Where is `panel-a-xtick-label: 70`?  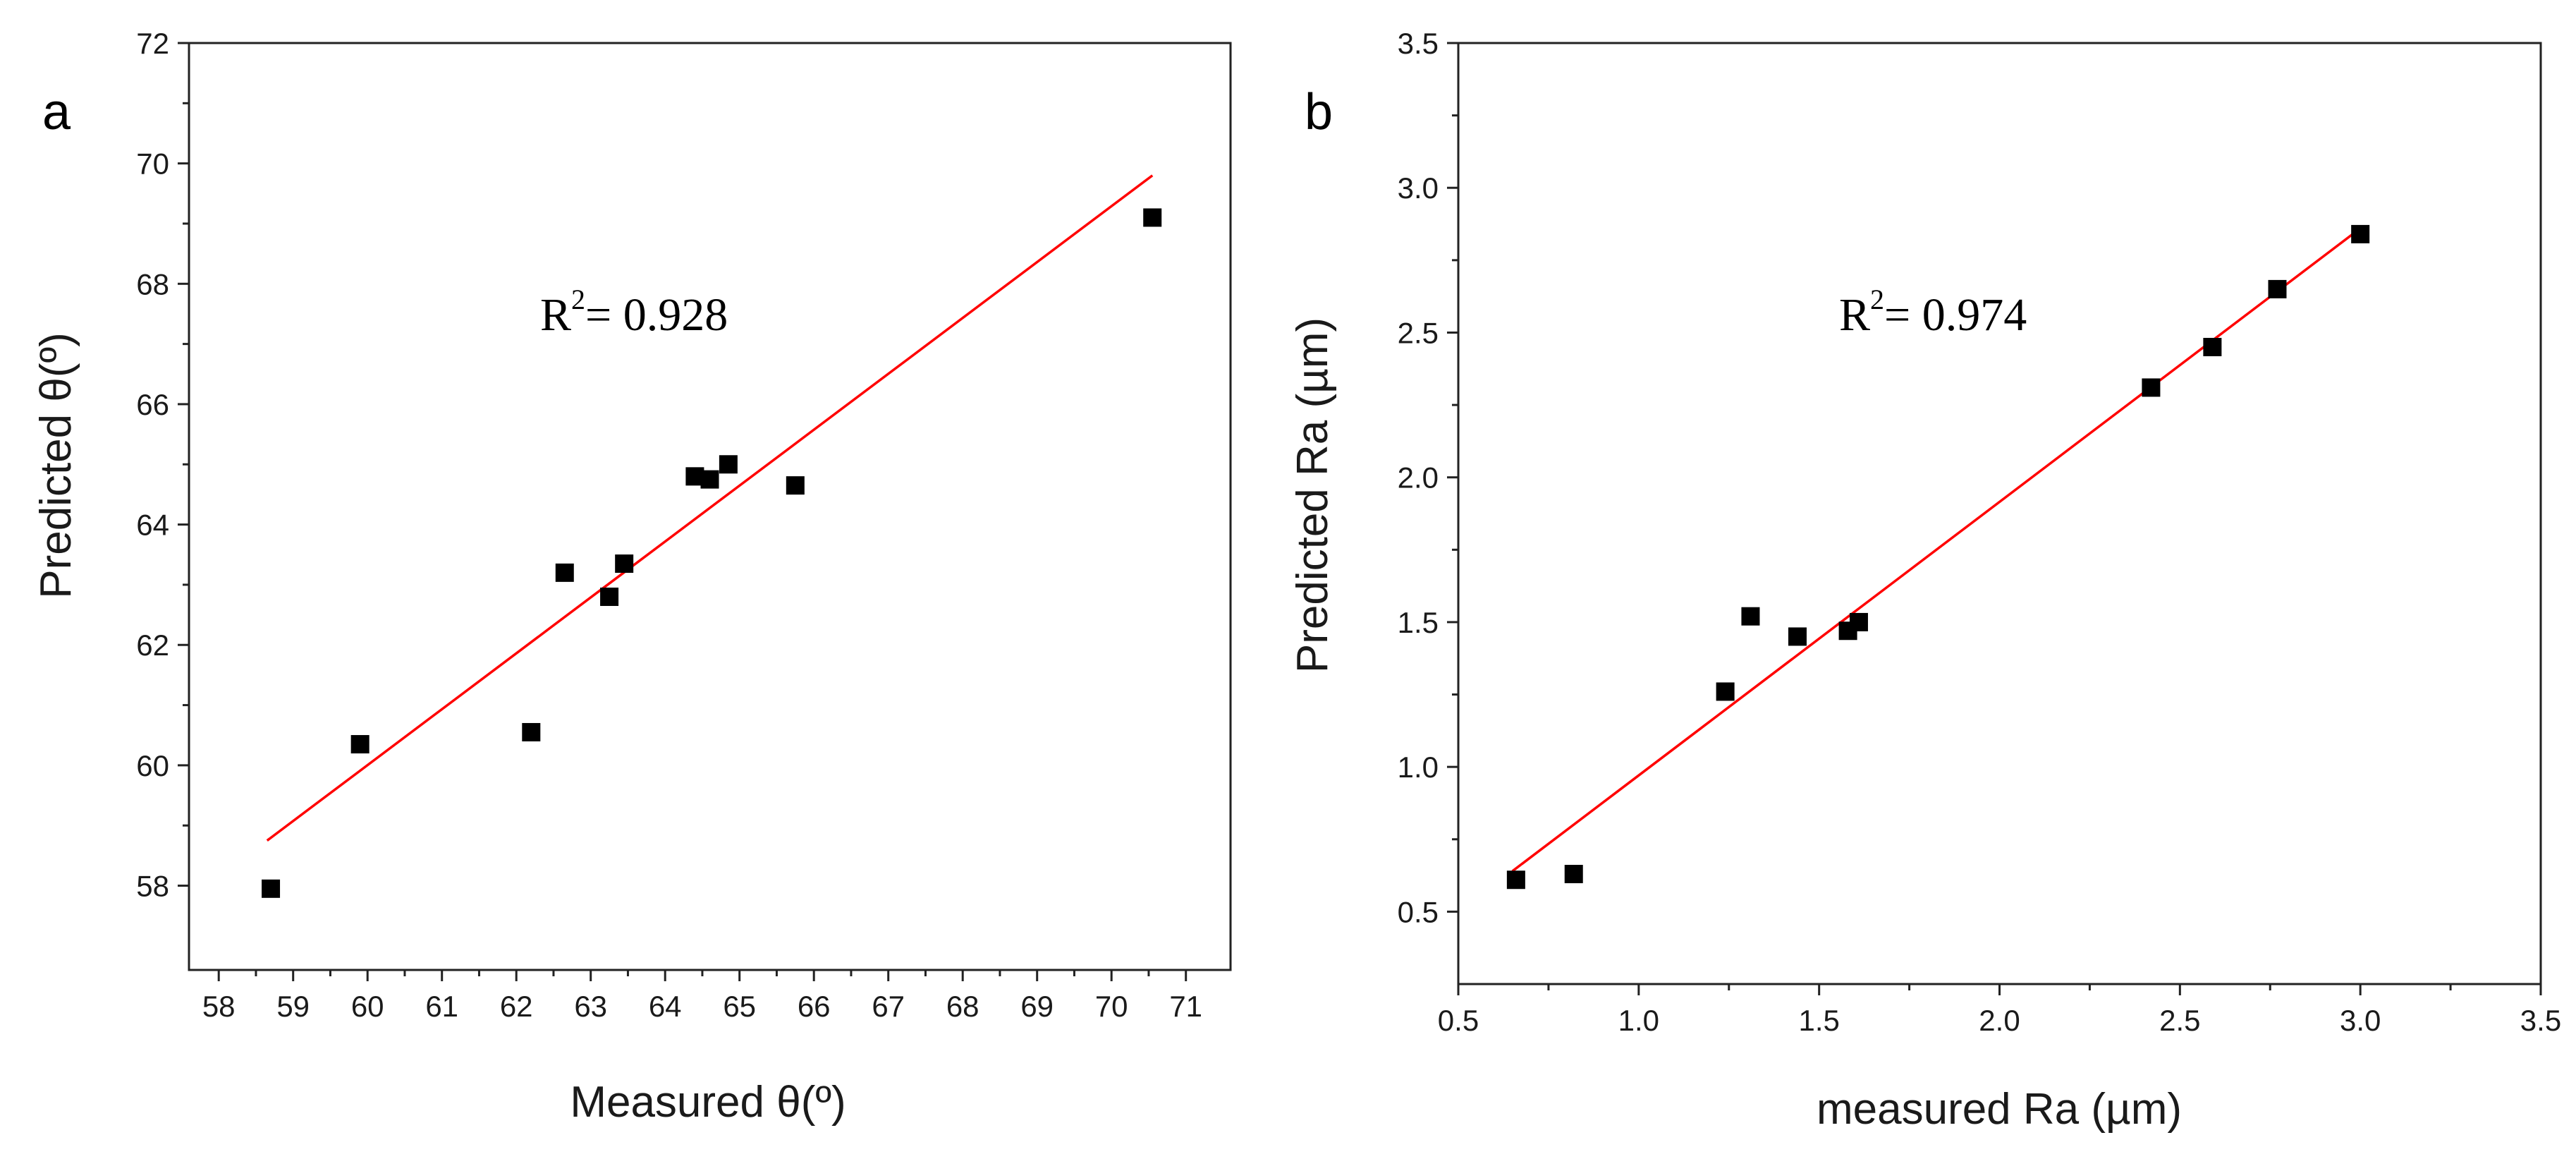 panel-a-xtick-label: 70 is located at coordinates (1111, 1007).